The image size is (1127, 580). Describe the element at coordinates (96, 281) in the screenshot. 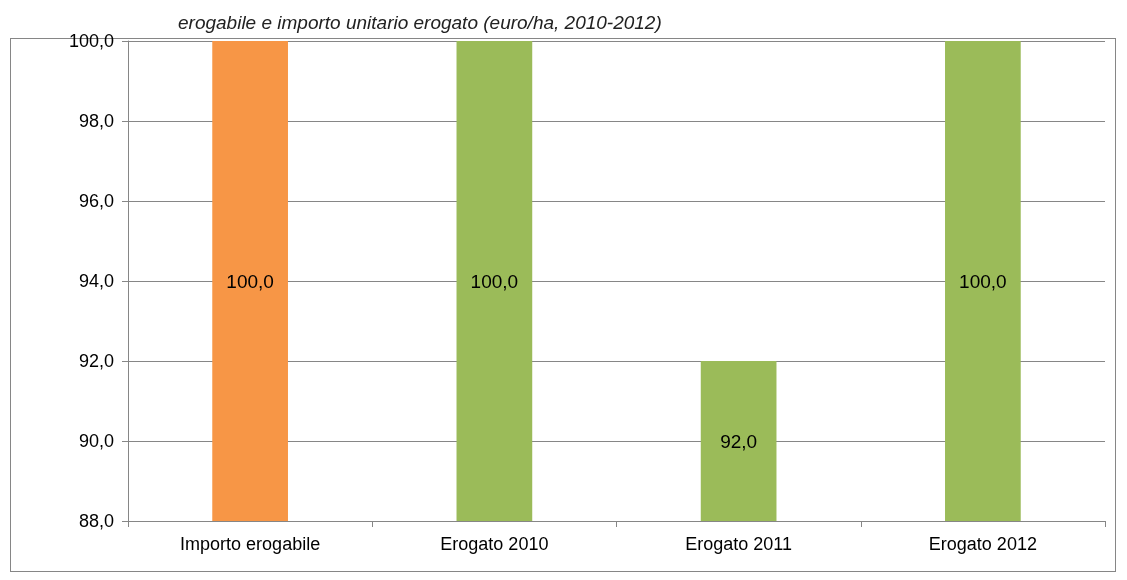

I see `y-tick-label: 94,0` at that location.